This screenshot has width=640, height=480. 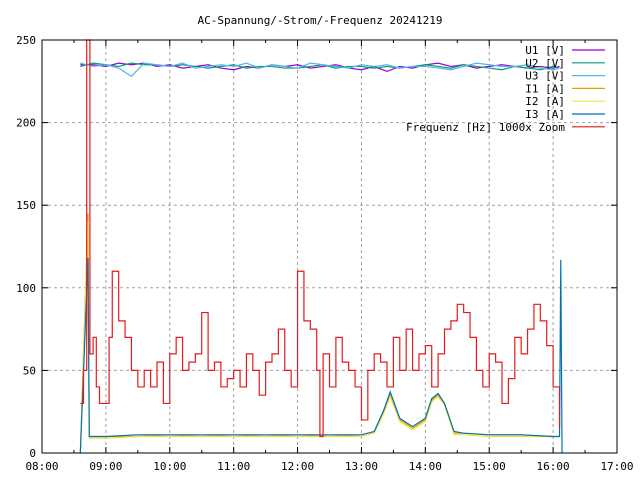 I want to click on legend-label: I3 [A], so click(x=545, y=114).